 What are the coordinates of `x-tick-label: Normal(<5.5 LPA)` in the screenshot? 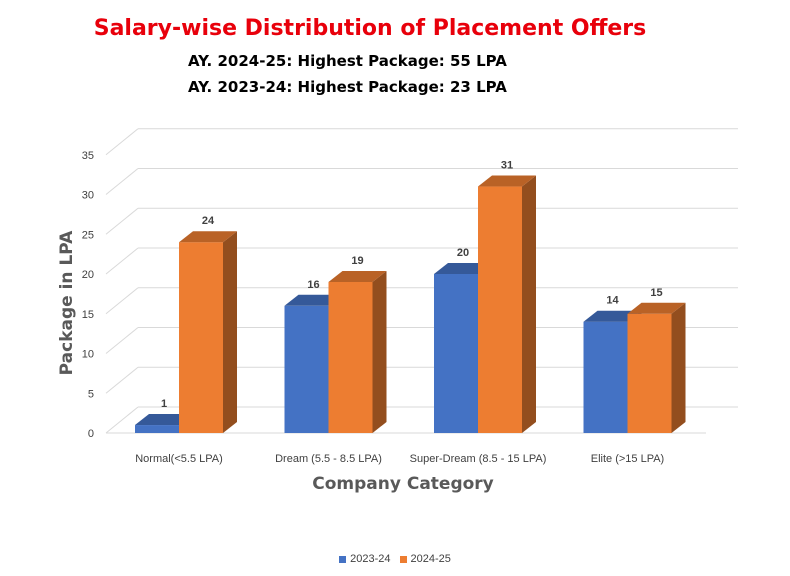 It's located at (179, 459).